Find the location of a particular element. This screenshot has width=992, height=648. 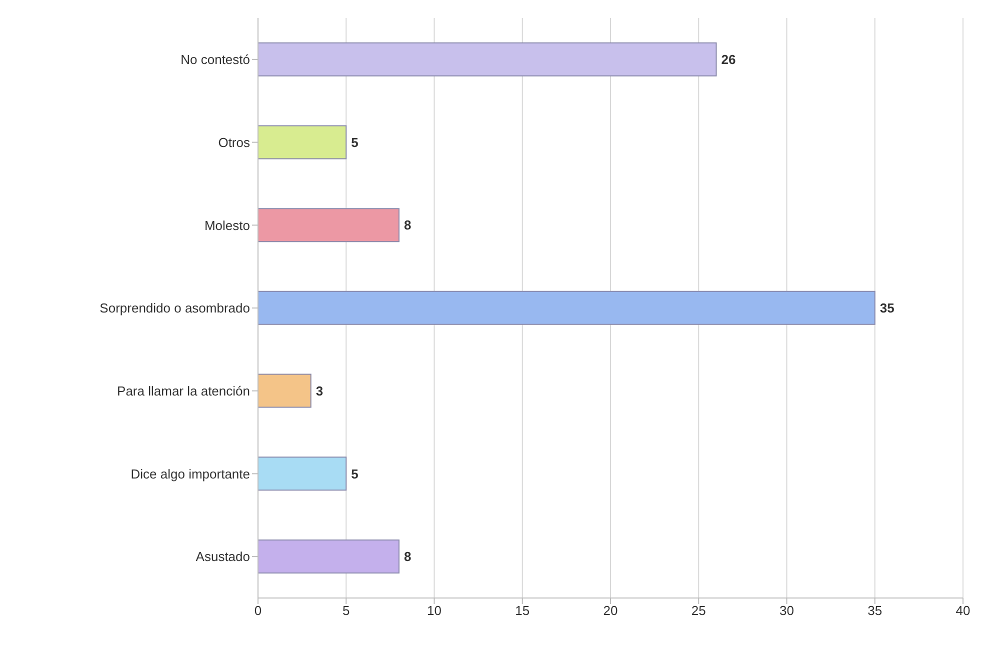

x-tick-label: 5 is located at coordinates (346, 610).